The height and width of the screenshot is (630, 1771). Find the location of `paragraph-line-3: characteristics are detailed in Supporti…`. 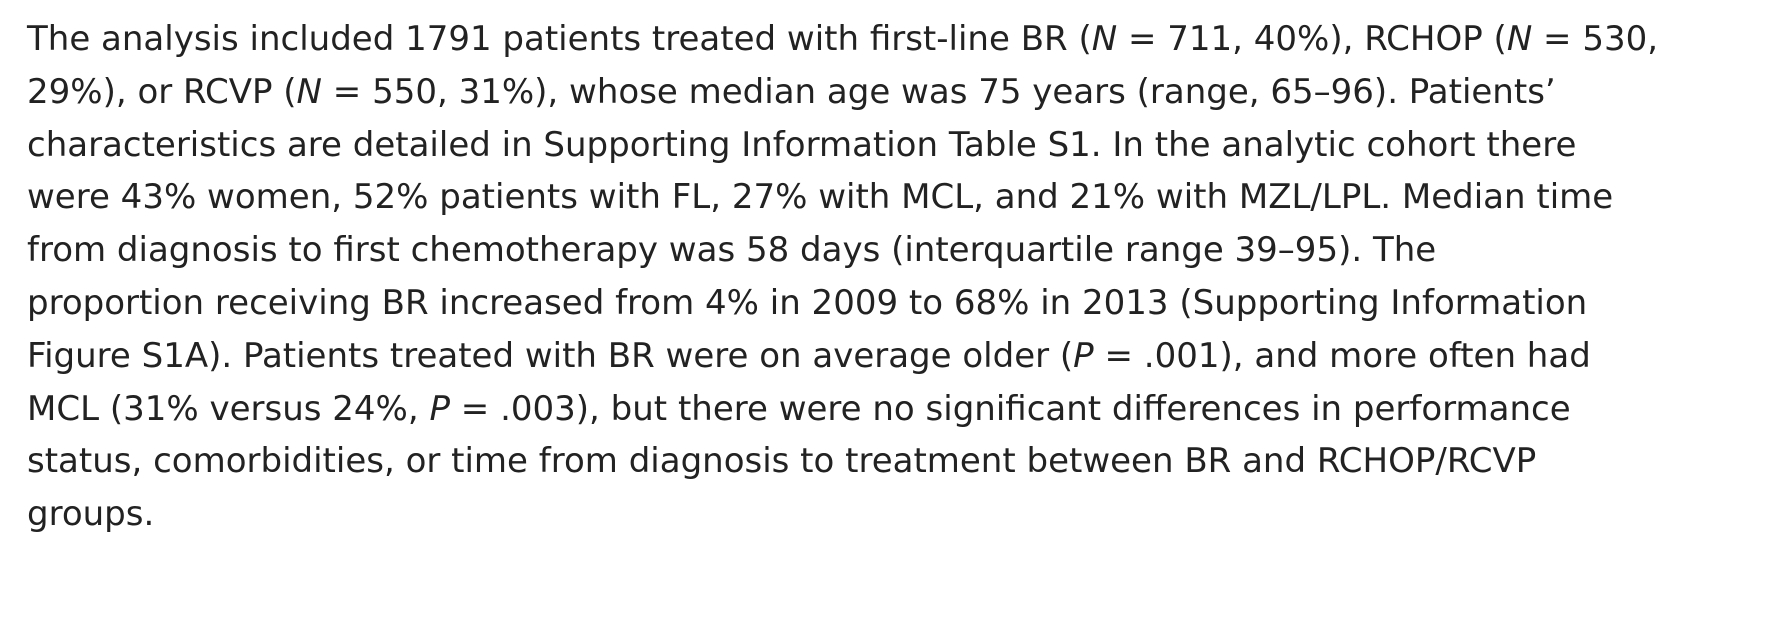

paragraph-line-3: characteristics are detailed in Supporti… is located at coordinates (887, 145).